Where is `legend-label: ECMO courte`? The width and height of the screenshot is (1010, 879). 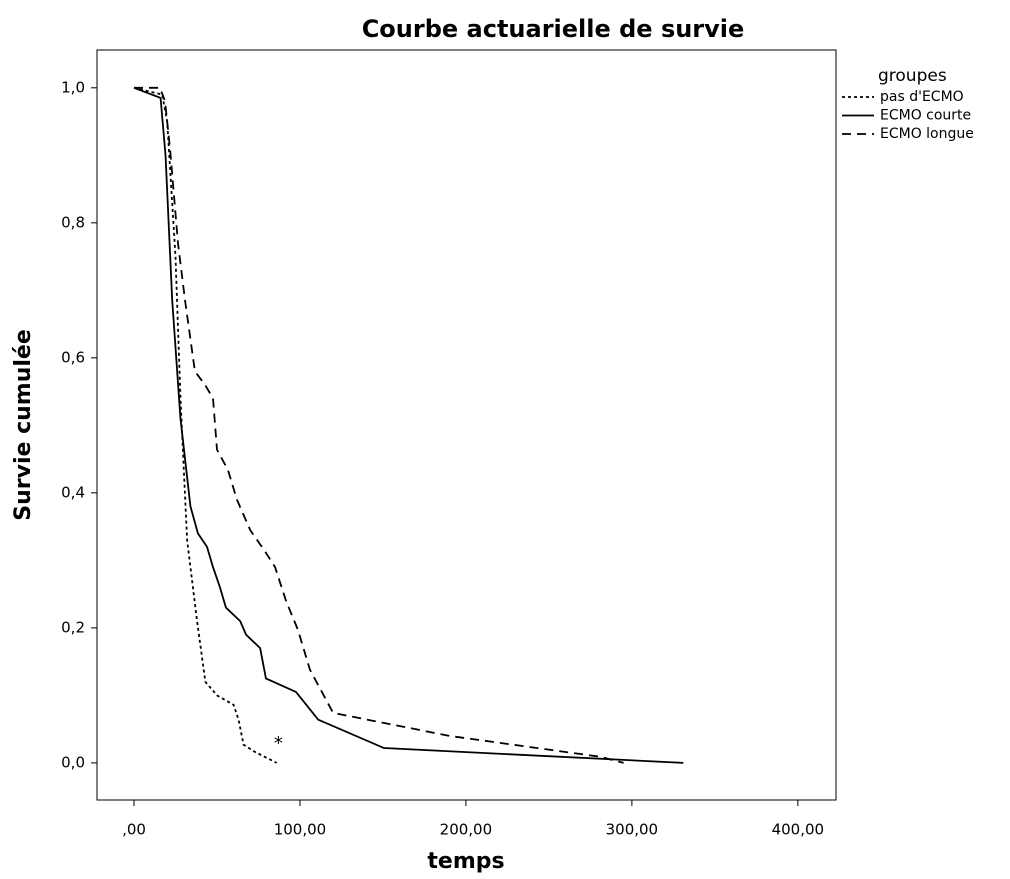 legend-label: ECMO courte is located at coordinates (925, 116).